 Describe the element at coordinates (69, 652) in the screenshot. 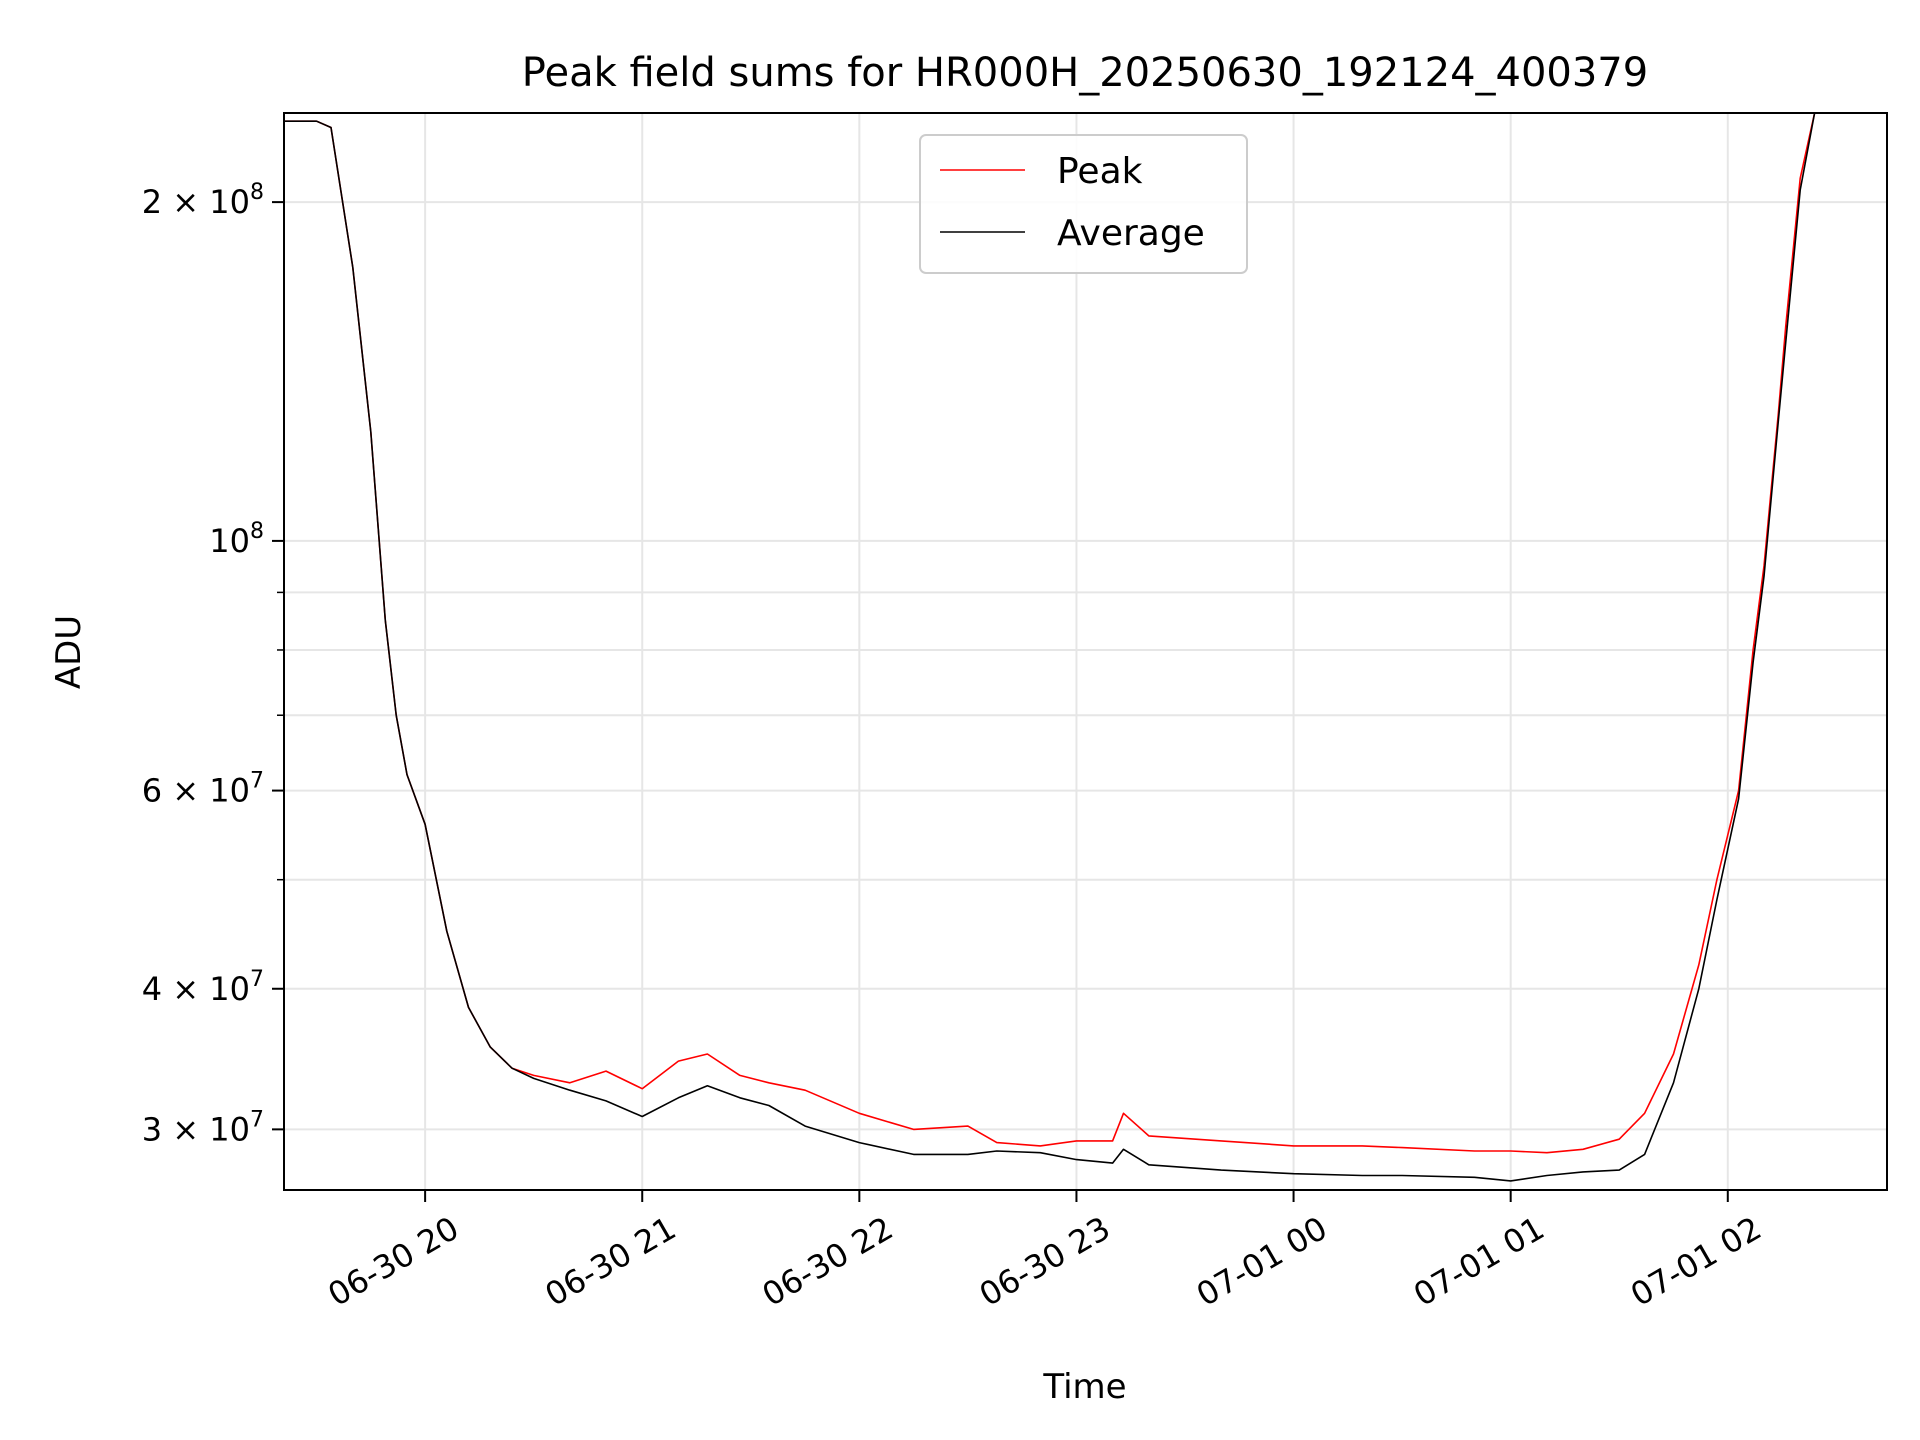

I see `y-axis-label: ADU` at that location.